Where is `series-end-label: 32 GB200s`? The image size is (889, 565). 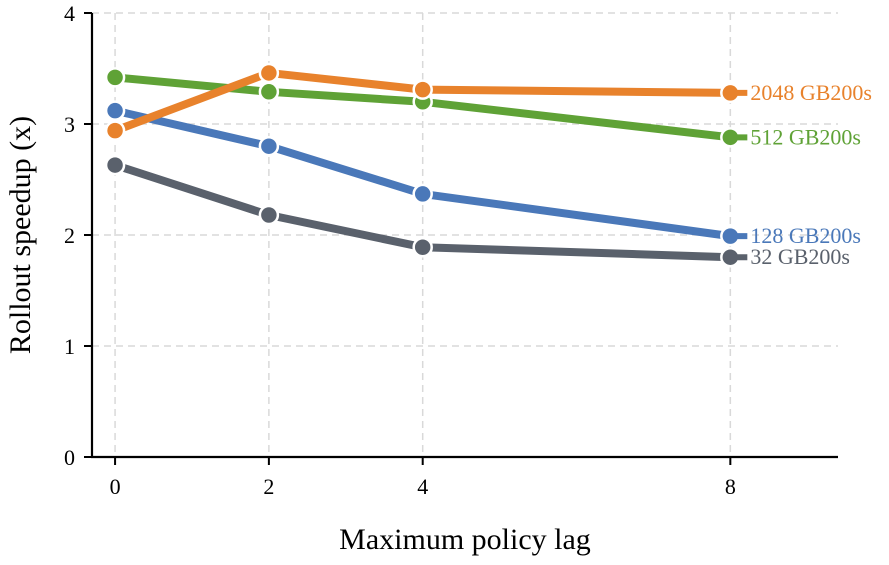 series-end-label: 32 GB200s is located at coordinates (800, 256).